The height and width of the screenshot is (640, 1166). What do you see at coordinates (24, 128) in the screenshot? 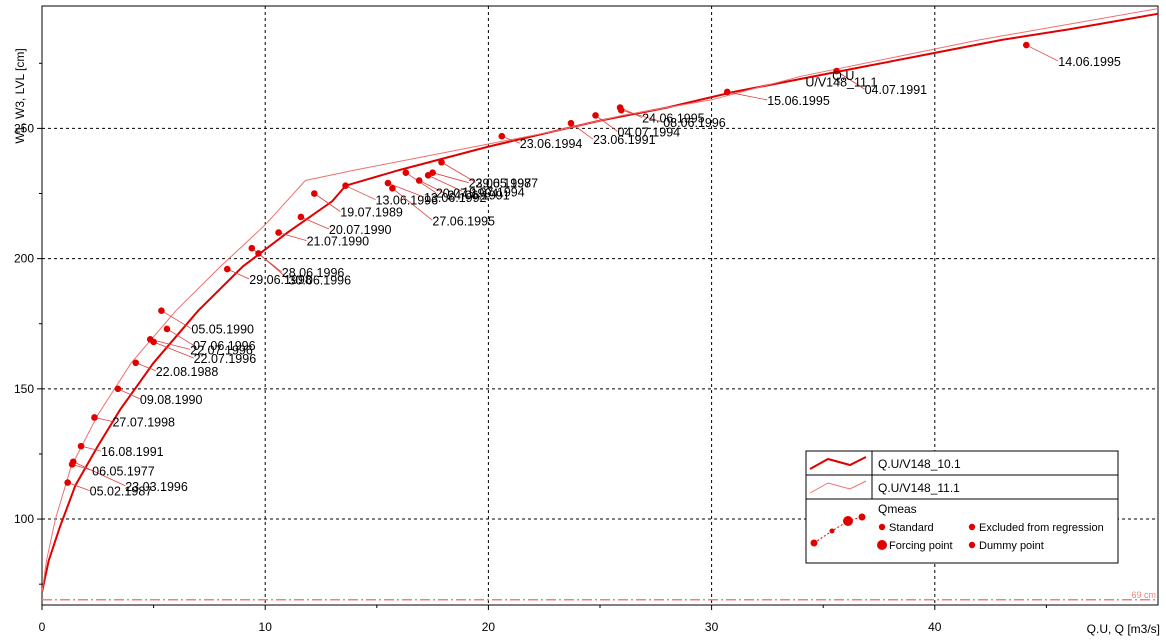
I see `y-tick-label: 250` at bounding box center [24, 128].